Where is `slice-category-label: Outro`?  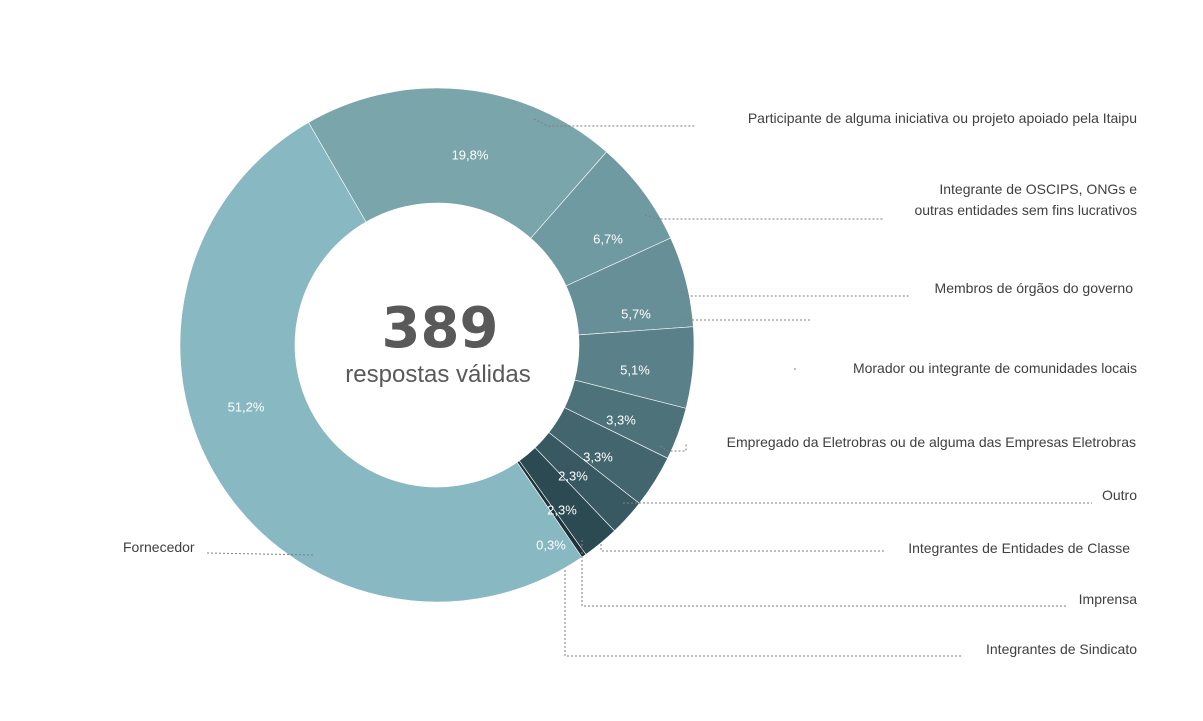 slice-category-label: Outro is located at coordinates (1119, 495).